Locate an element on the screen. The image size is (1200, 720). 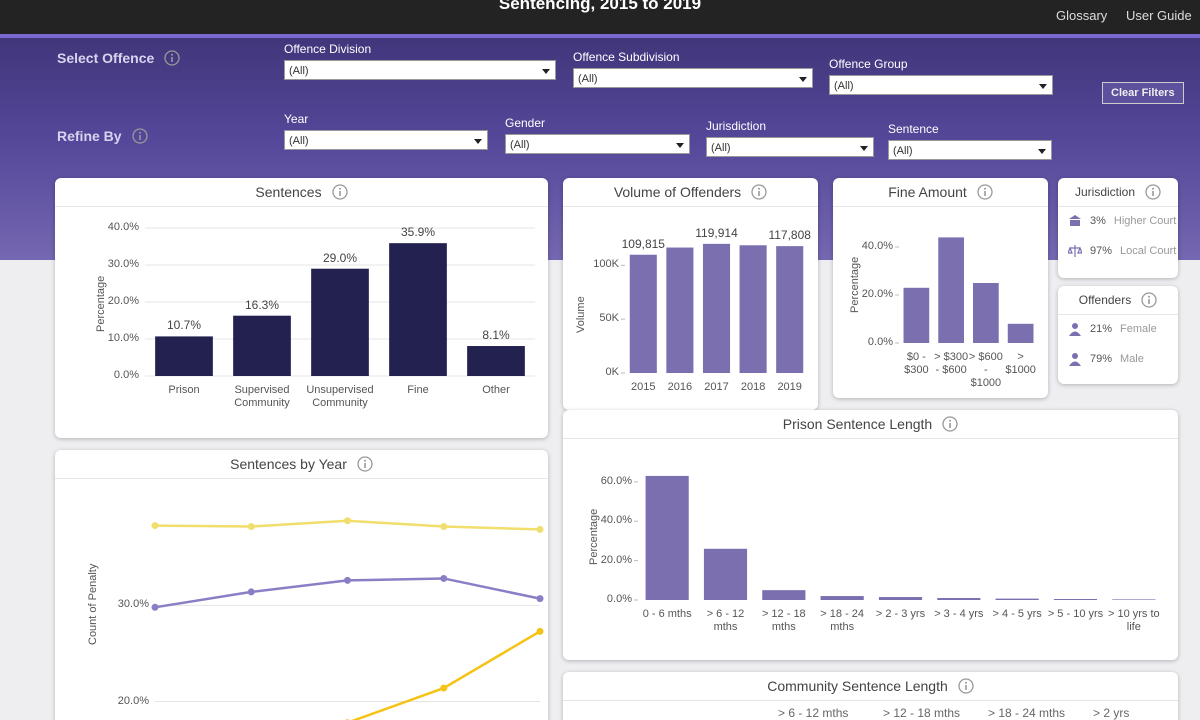
x-tick-label: > 5 - 10 yrs is located at coordinates (1075, 614).